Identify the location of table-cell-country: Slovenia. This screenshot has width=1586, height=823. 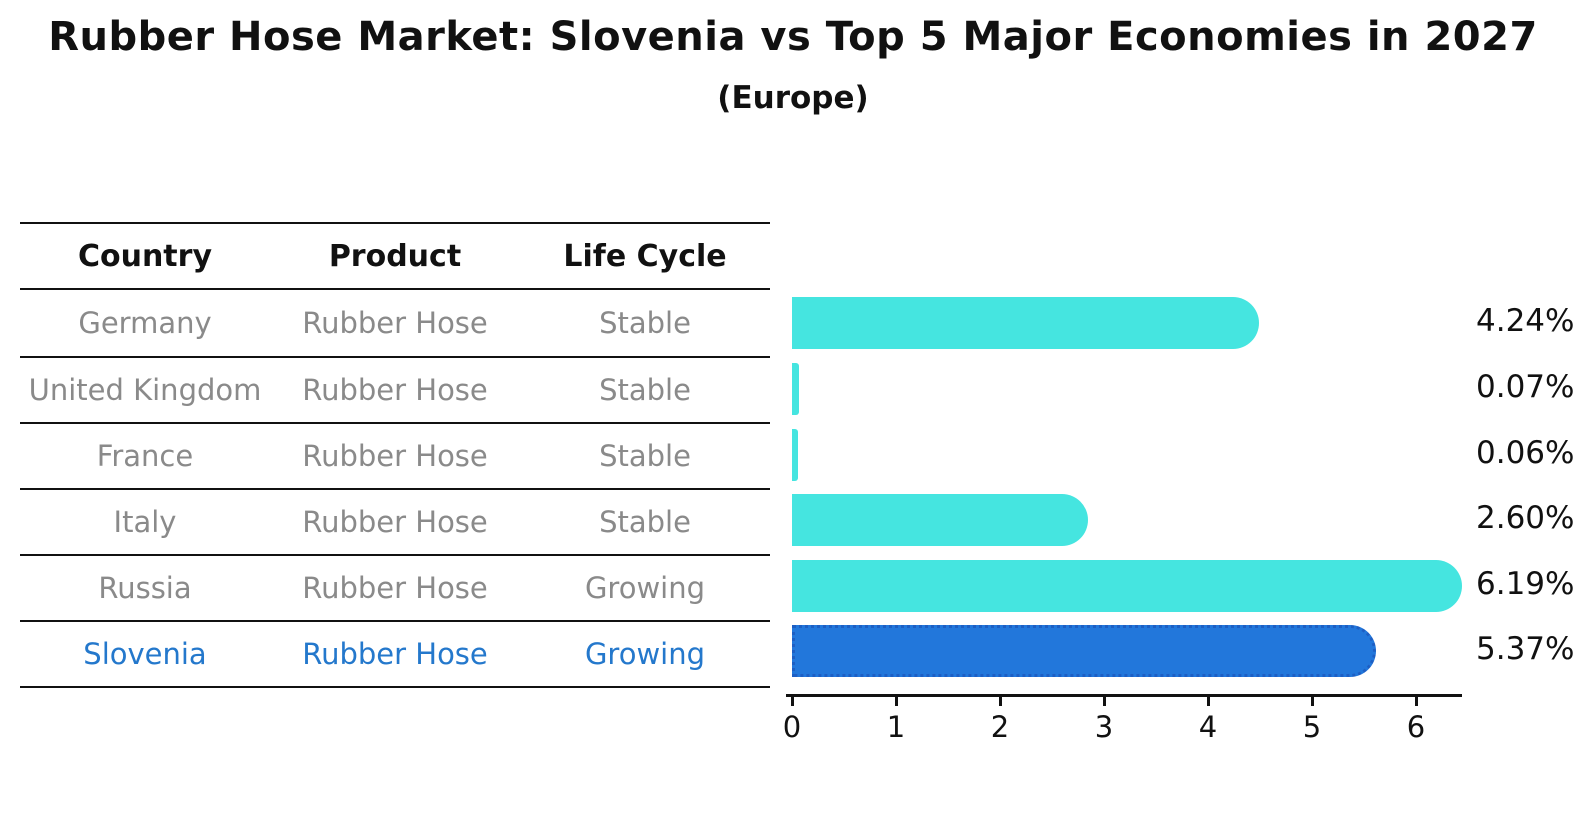
(145, 654).